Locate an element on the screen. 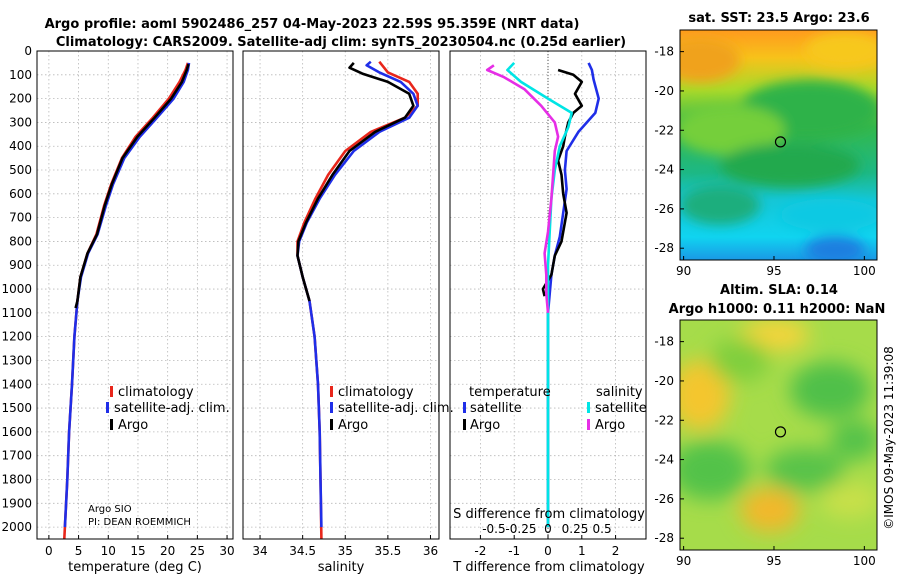 The height and width of the screenshot is (580, 900). salinity-legend: climatology satellite-adj. clim. Argo is located at coordinates (392, 409).